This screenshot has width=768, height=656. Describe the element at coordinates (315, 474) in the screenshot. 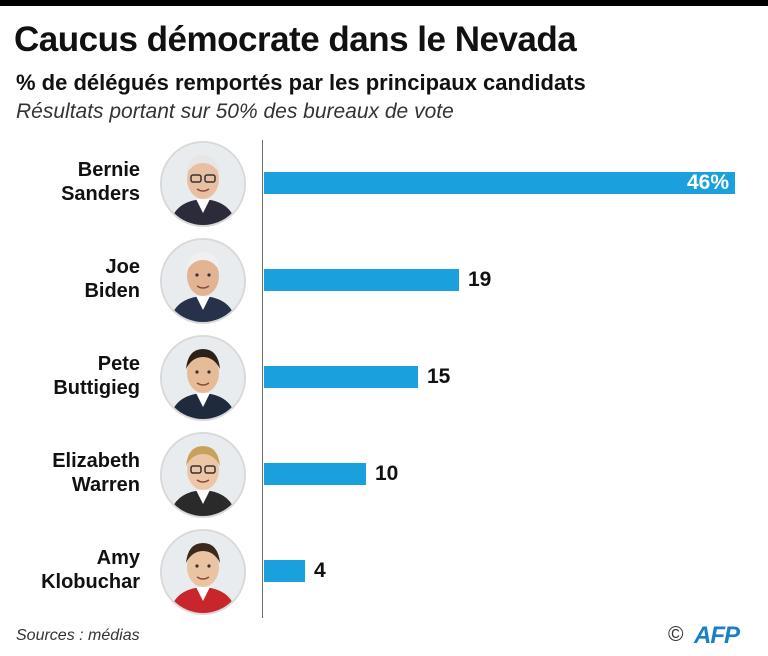

I see `bar-elizabeth-warren` at that location.